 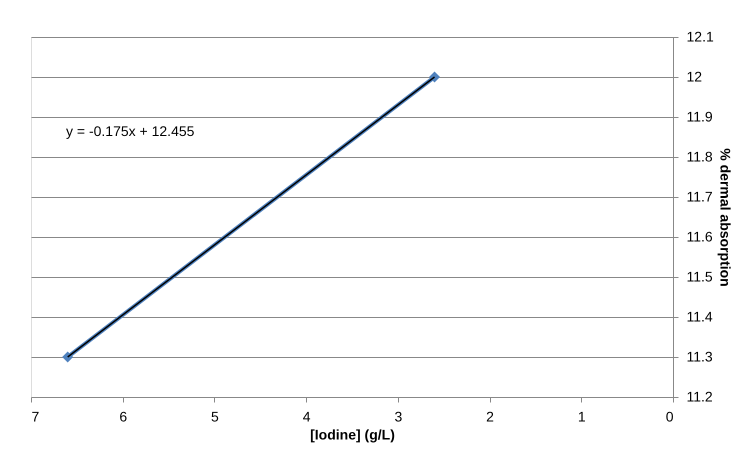 What do you see at coordinates (726, 217) in the screenshot?
I see `y-axis-title: % dermal absorption` at bounding box center [726, 217].